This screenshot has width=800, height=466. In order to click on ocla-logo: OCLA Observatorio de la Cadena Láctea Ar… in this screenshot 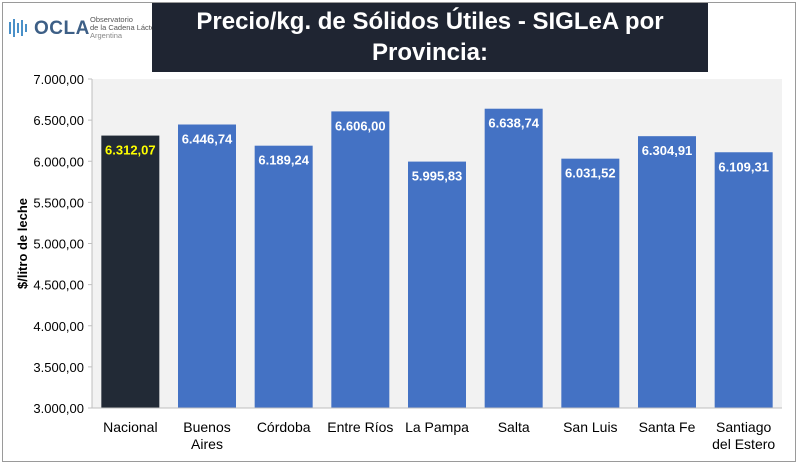, I will do `click(83, 32)`.